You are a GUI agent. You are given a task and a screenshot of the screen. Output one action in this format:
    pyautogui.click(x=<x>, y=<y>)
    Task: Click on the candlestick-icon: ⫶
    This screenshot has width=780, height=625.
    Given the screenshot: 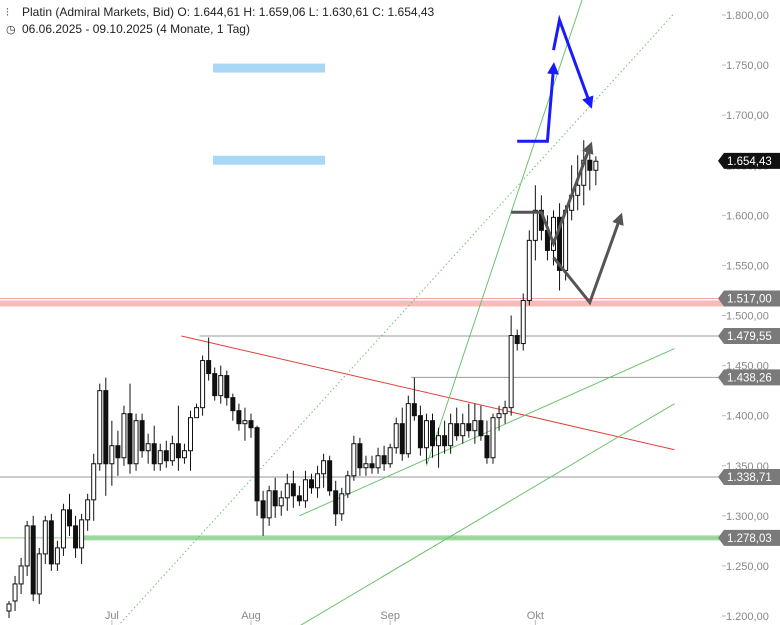 What is the action you would take?
    pyautogui.click(x=7, y=13)
    